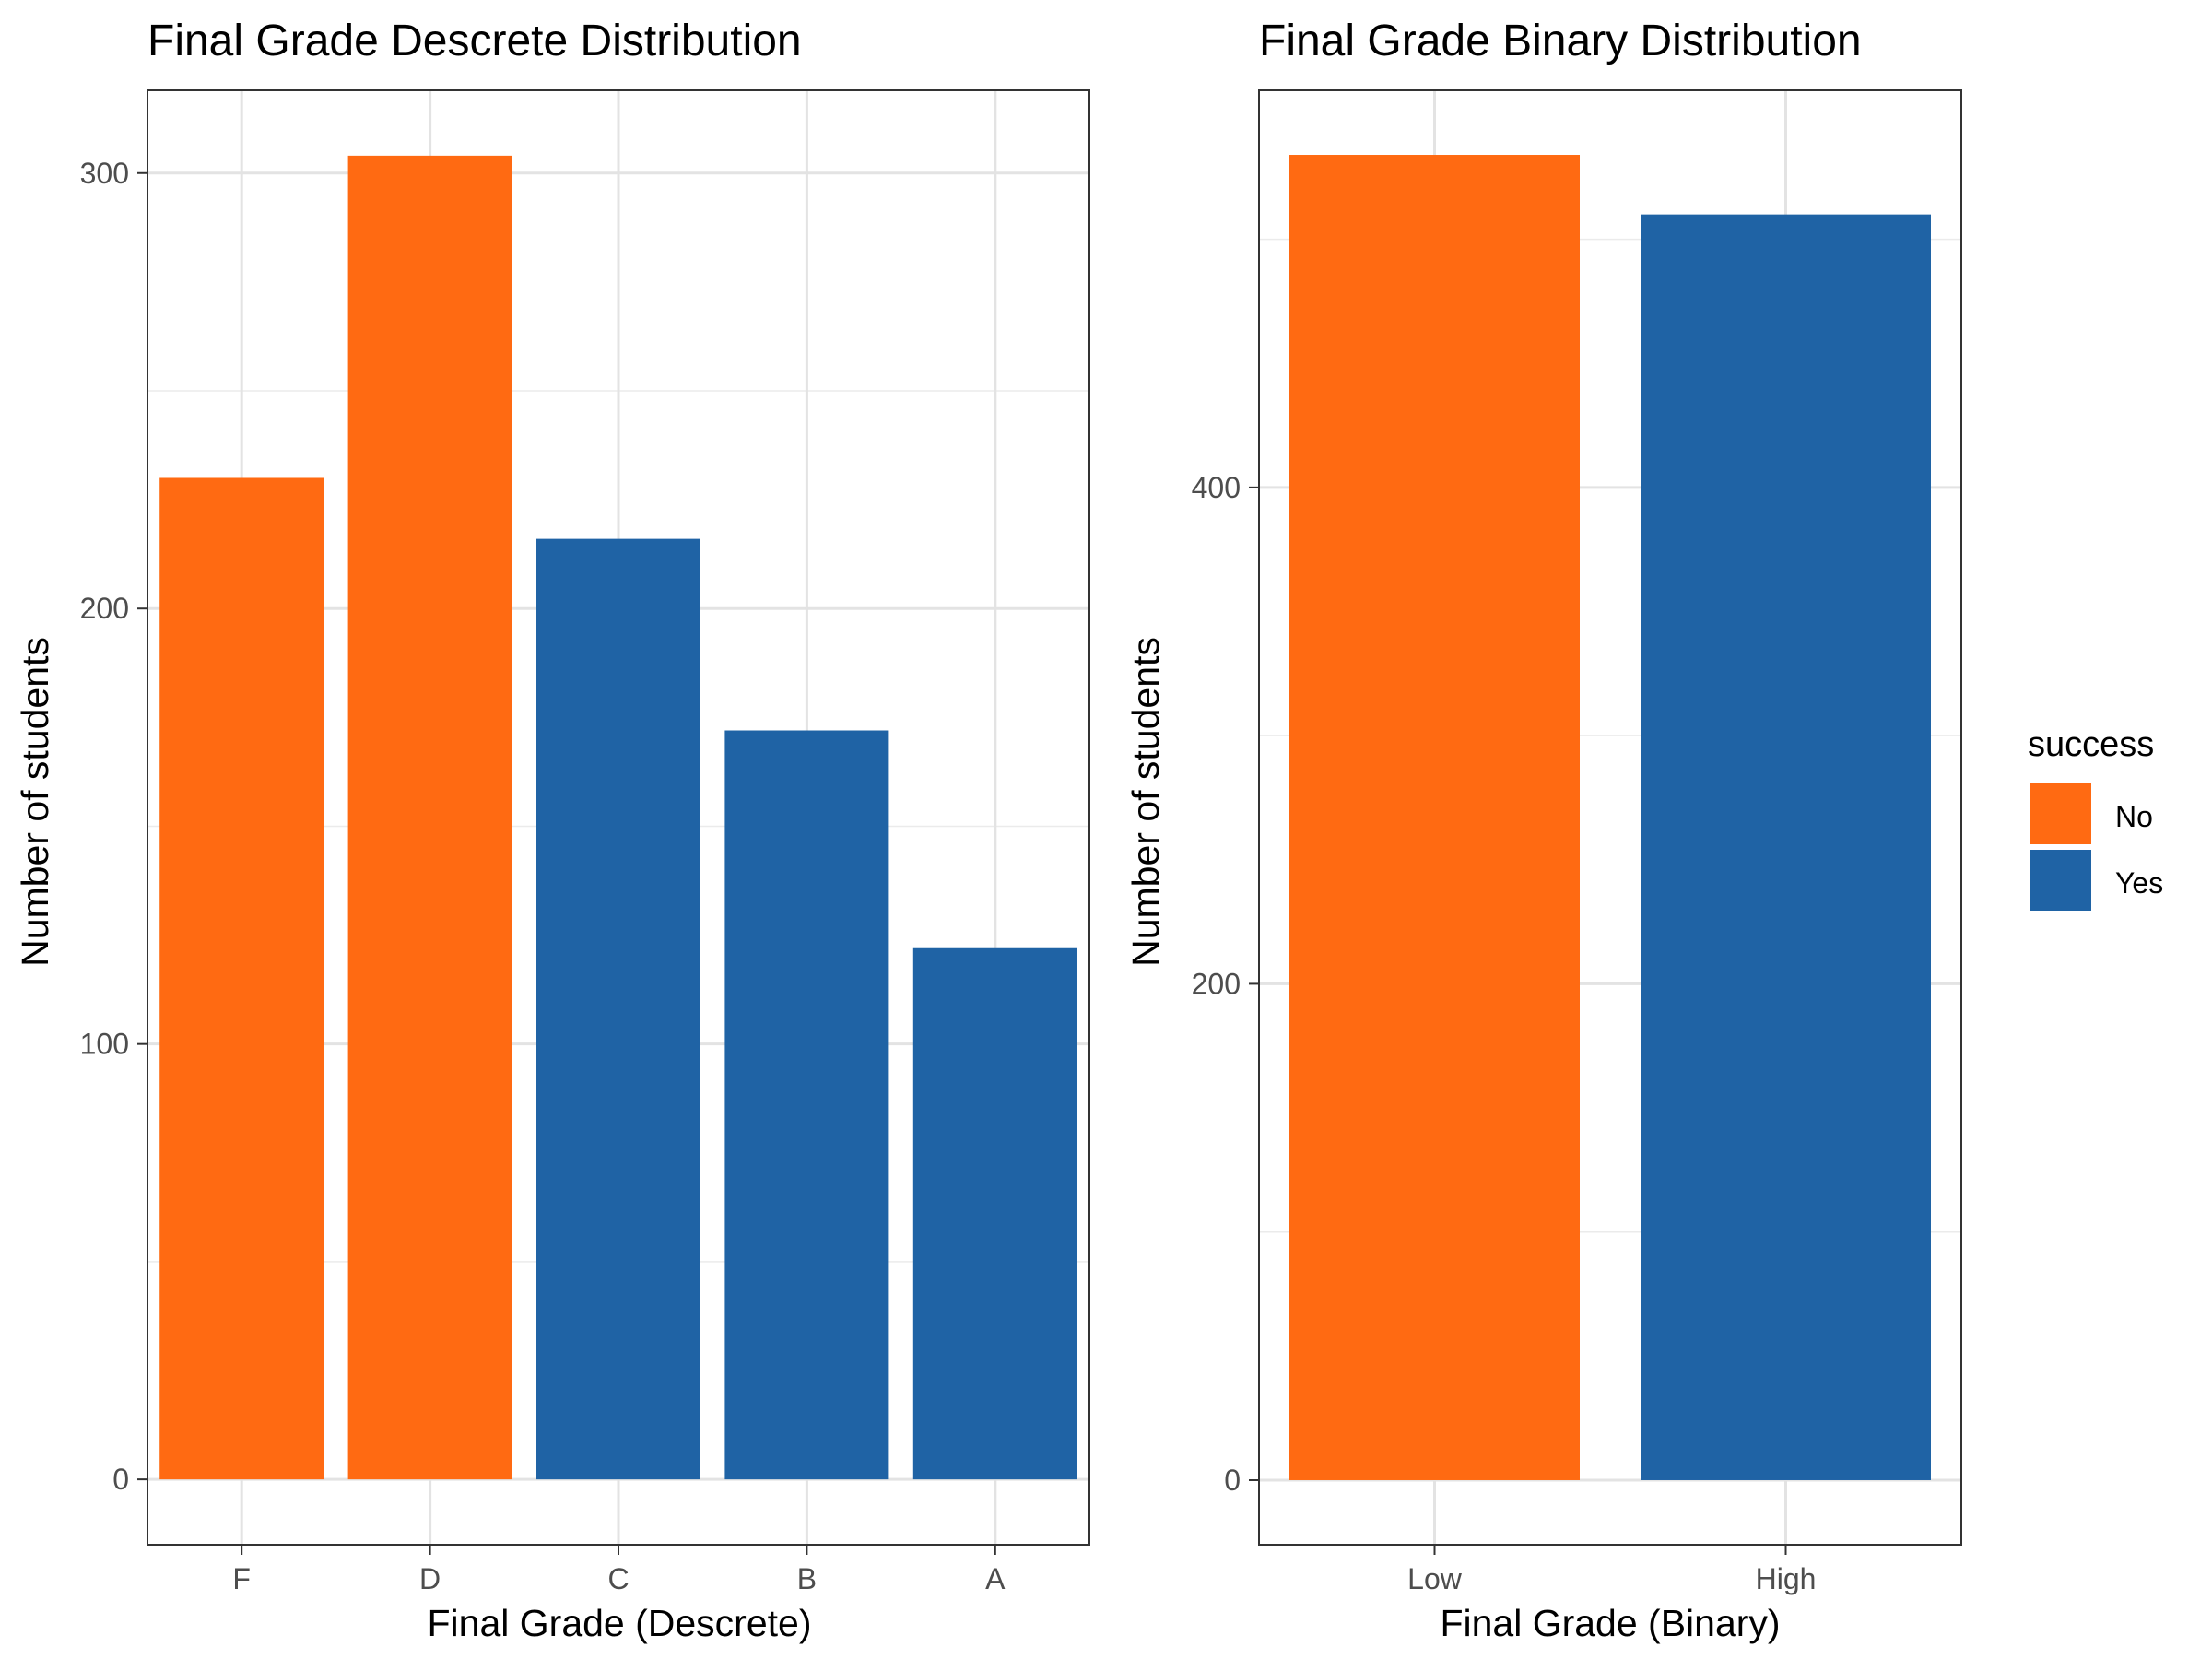  What do you see at coordinates (474, 41) in the screenshot?
I see `chart-title: Final Grade Descrete Distribution` at bounding box center [474, 41].